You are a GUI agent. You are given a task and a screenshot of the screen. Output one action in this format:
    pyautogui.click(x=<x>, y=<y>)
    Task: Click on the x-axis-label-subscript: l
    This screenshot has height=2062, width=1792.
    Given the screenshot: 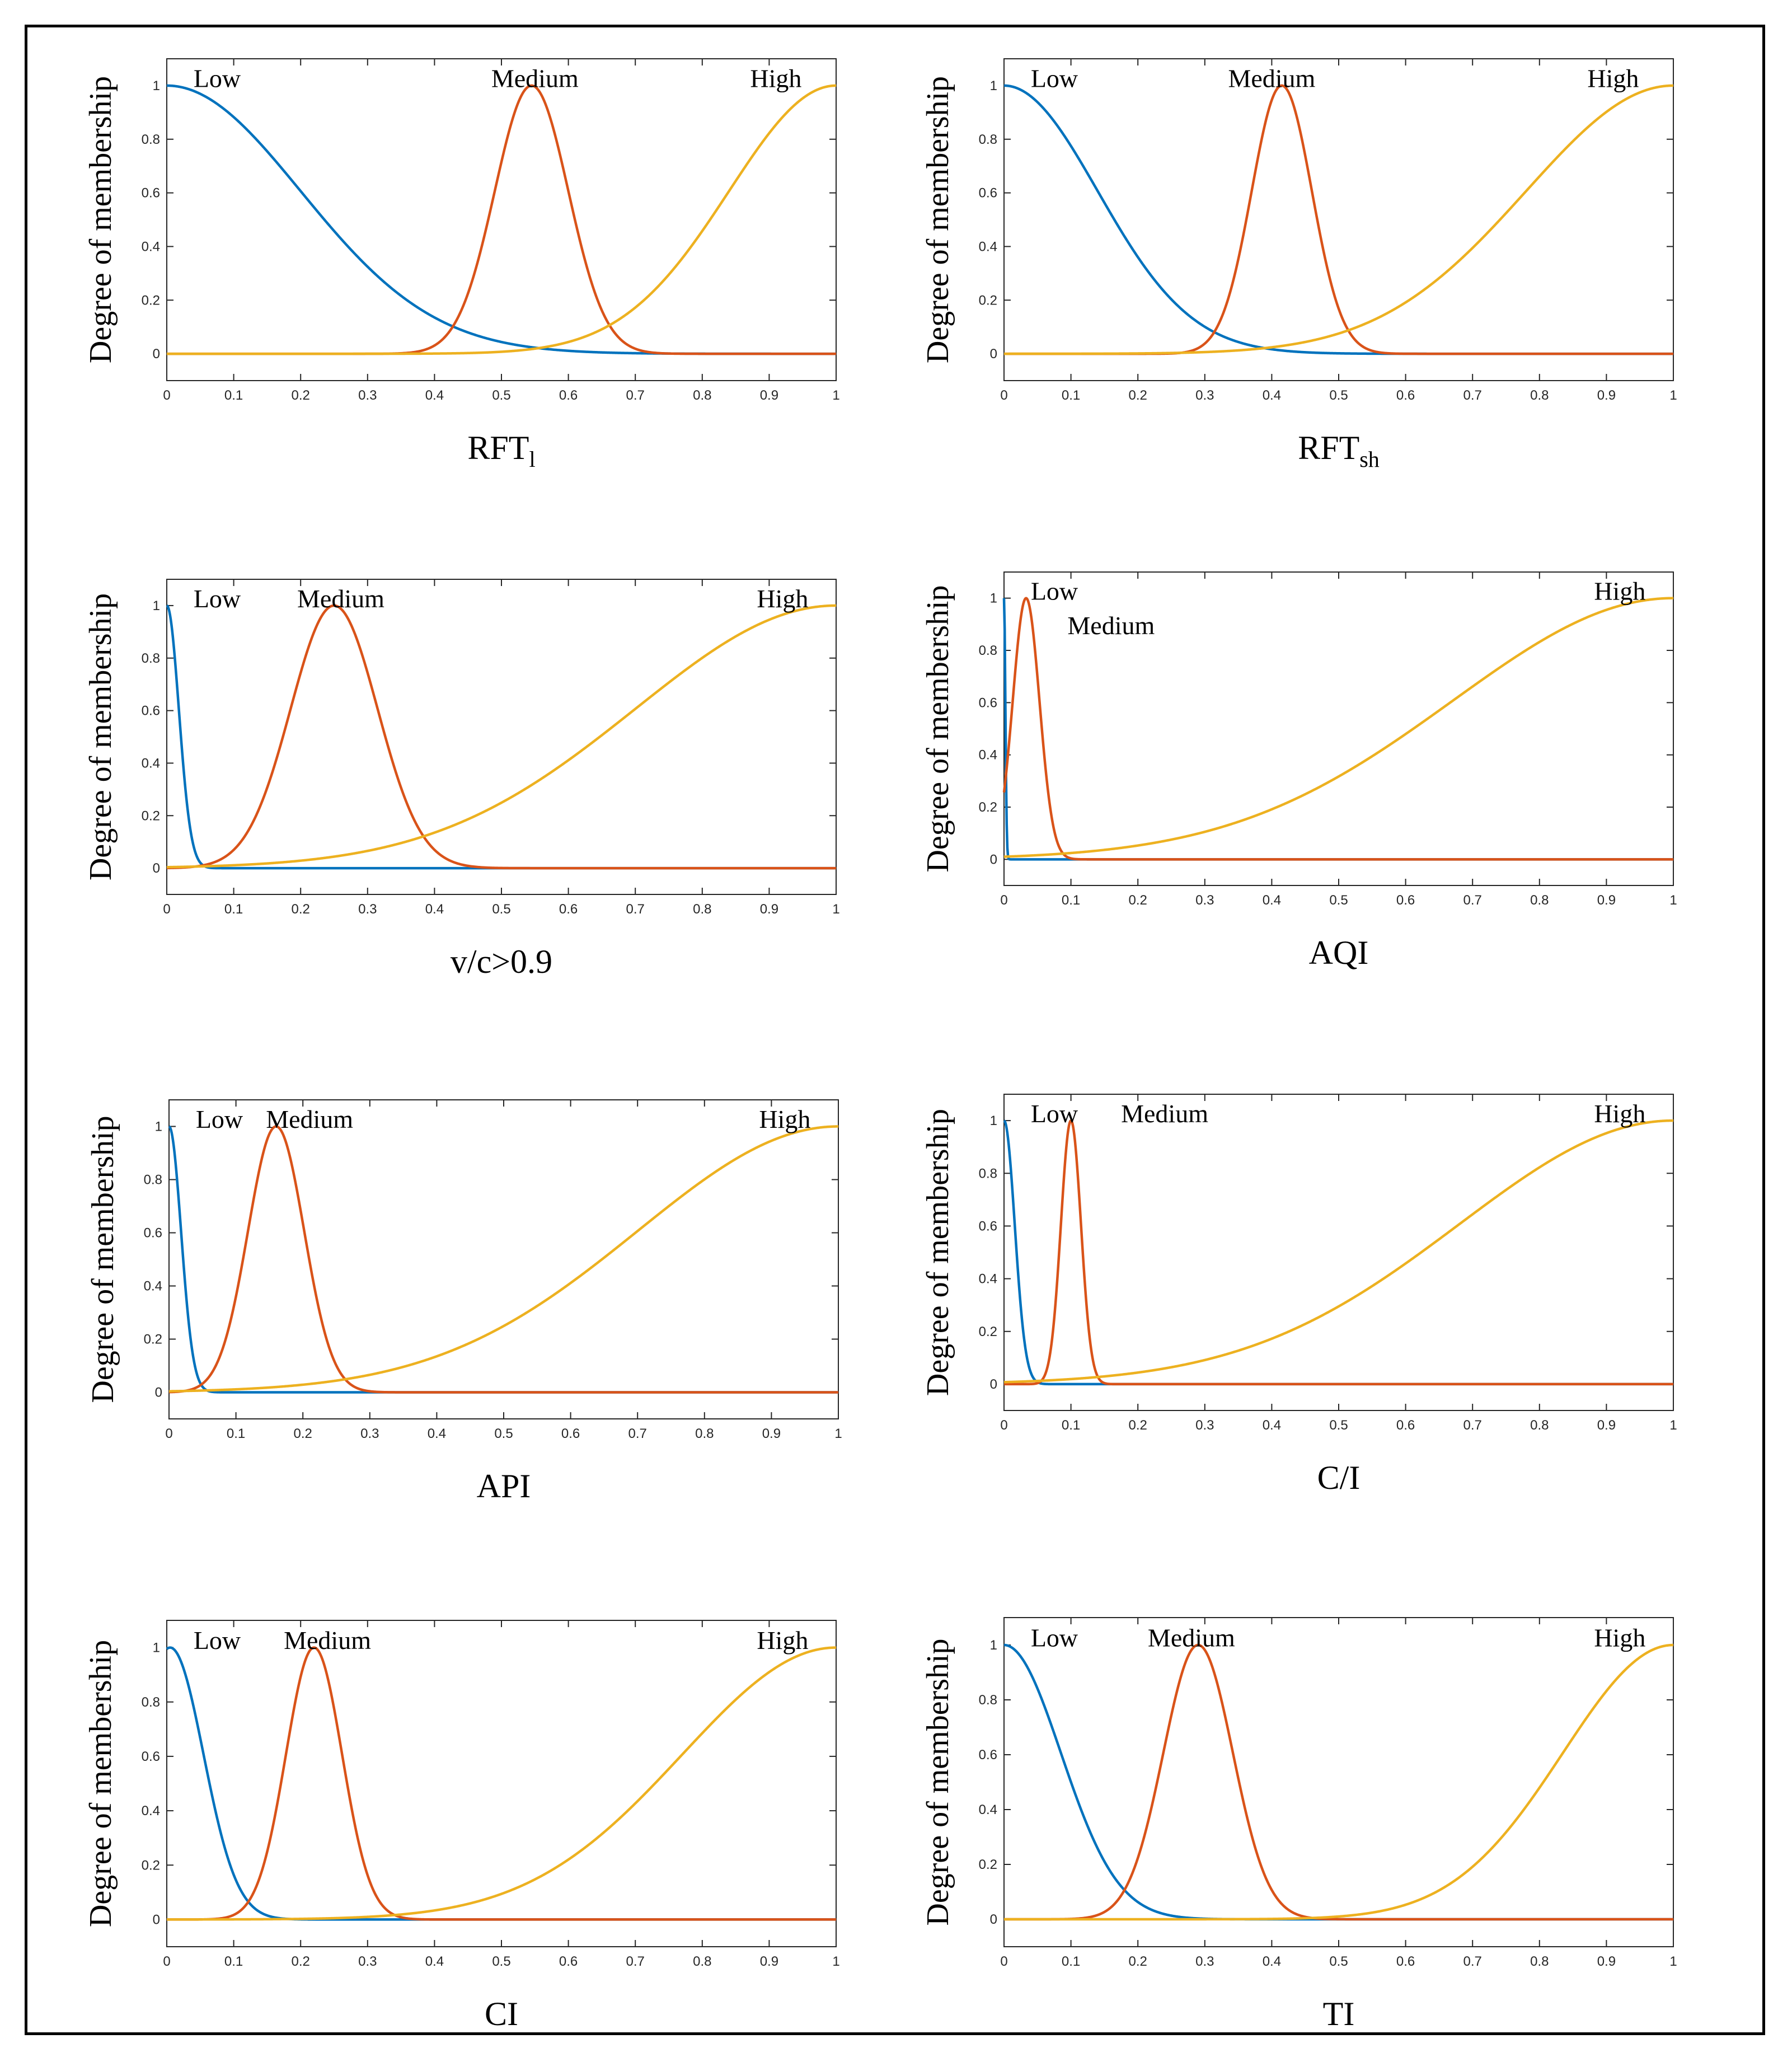 What is the action you would take?
    pyautogui.click(x=532, y=459)
    